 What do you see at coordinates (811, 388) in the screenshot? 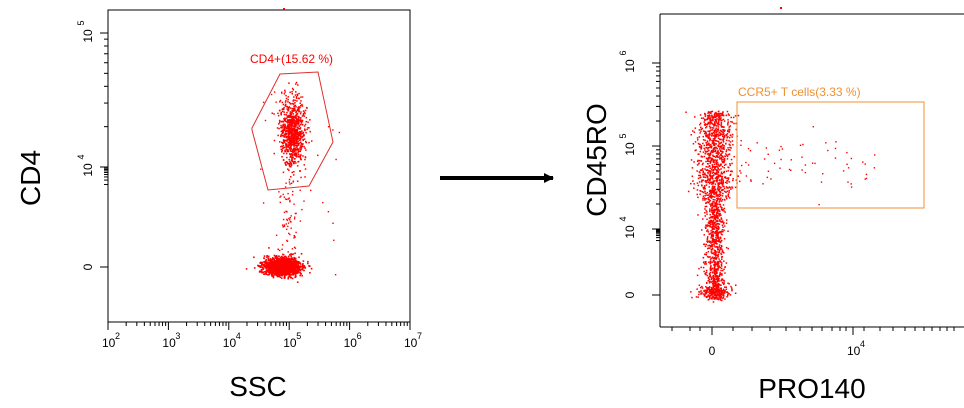
I see `right-x-axis-label: PRO140` at bounding box center [811, 388].